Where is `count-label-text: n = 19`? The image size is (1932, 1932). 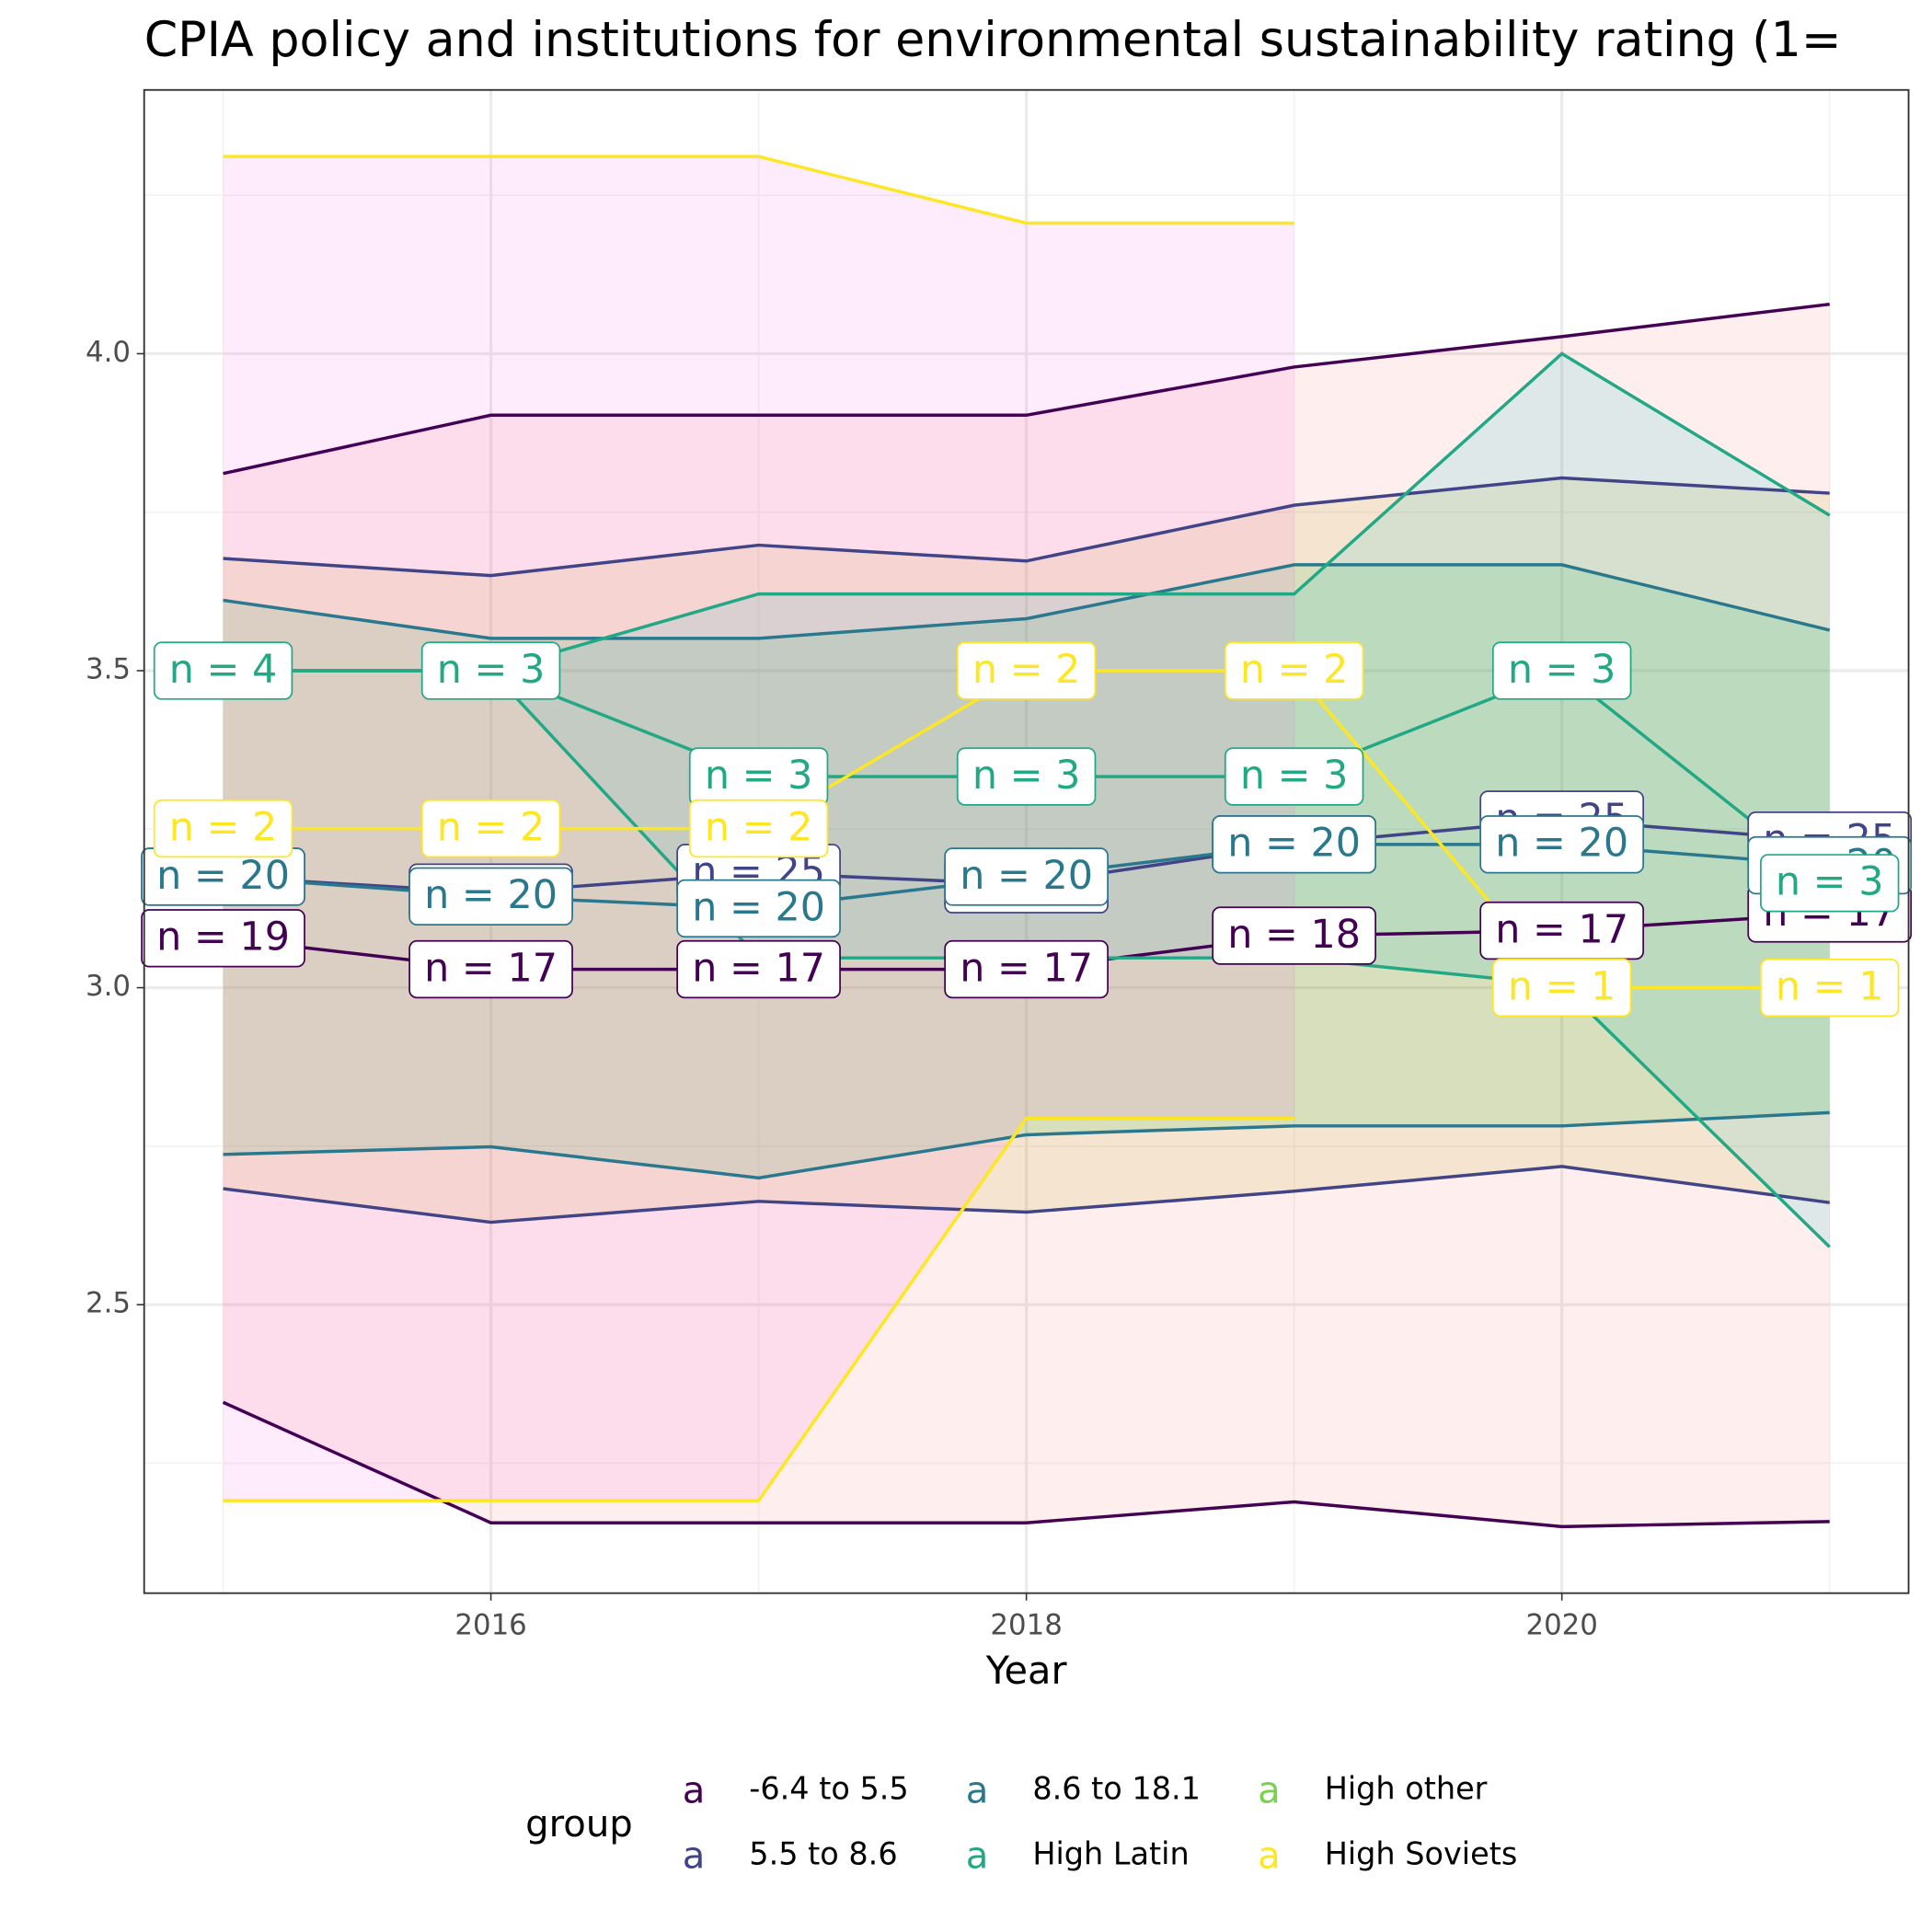
count-label-text: n = 19 is located at coordinates (223, 937).